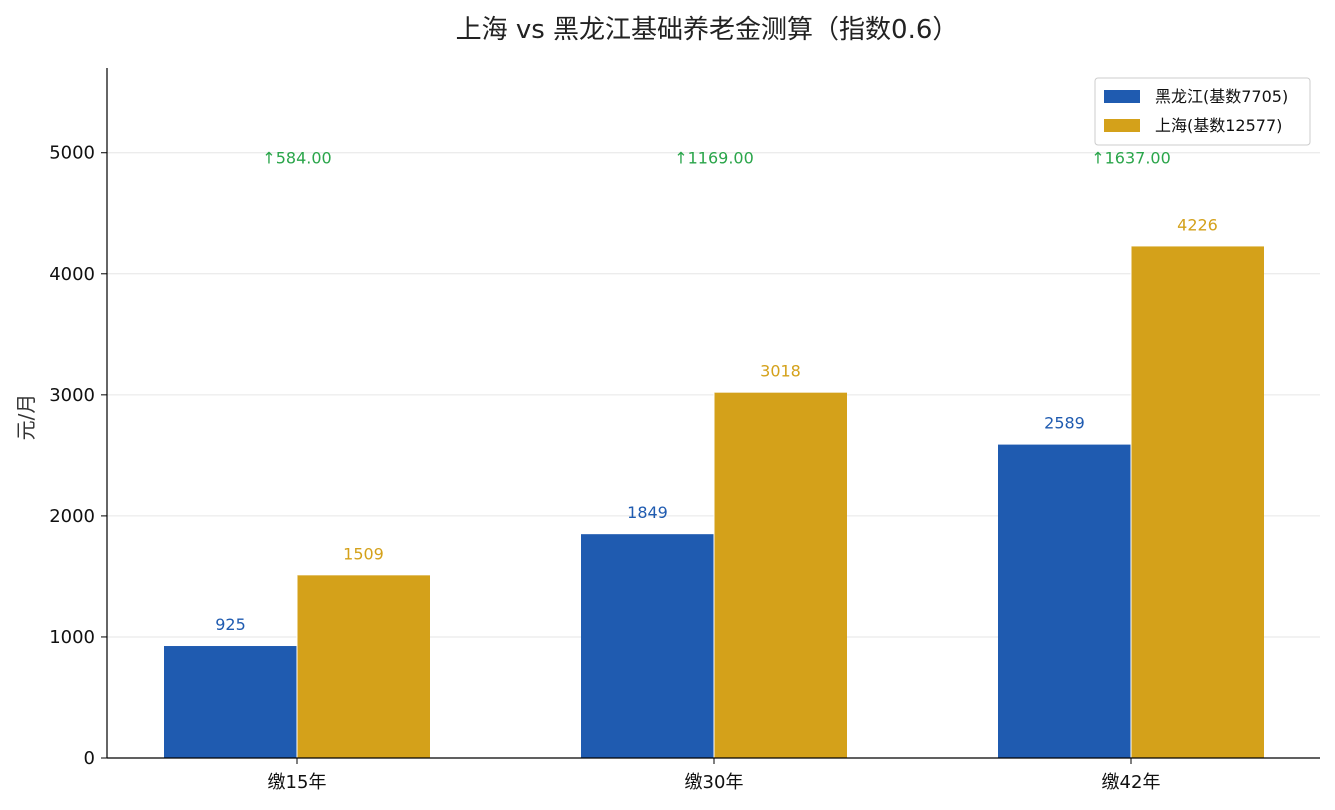  I want to click on legend-box, so click(1202, 111).